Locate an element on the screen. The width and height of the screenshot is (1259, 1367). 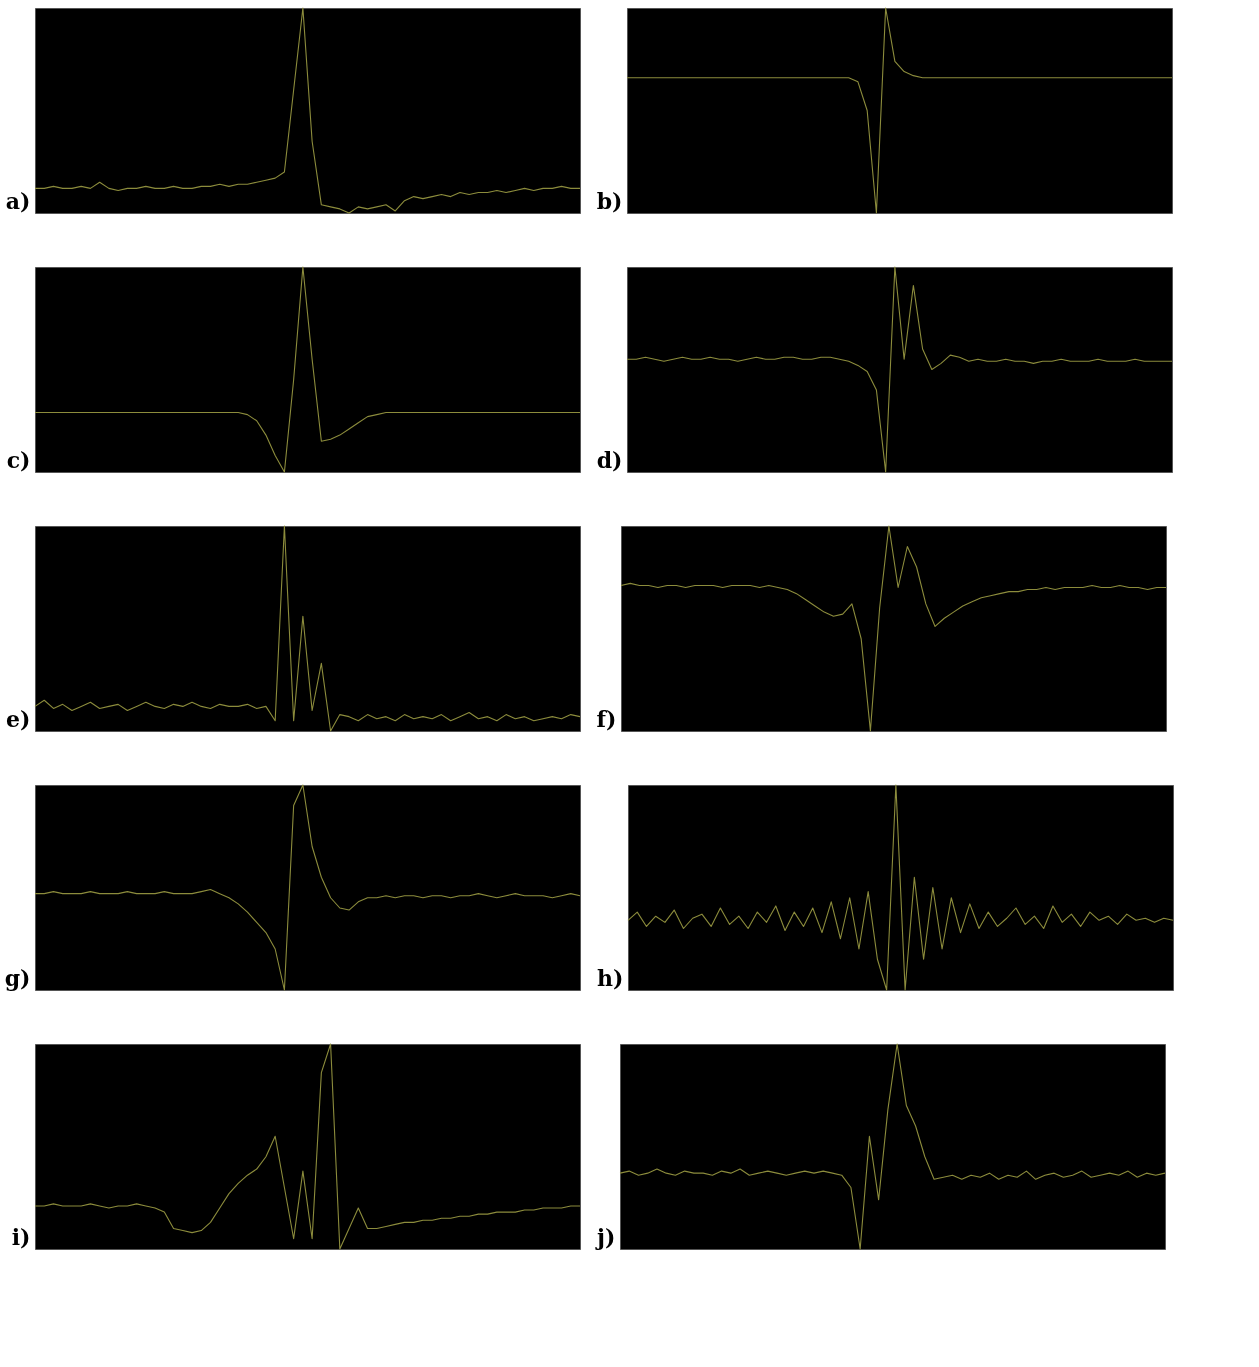
text: g) is located at coordinates (17, 977).